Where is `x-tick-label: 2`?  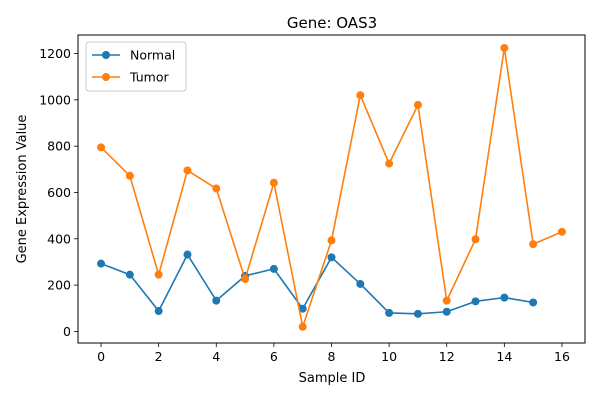 x-tick-label: 2 is located at coordinates (159, 356).